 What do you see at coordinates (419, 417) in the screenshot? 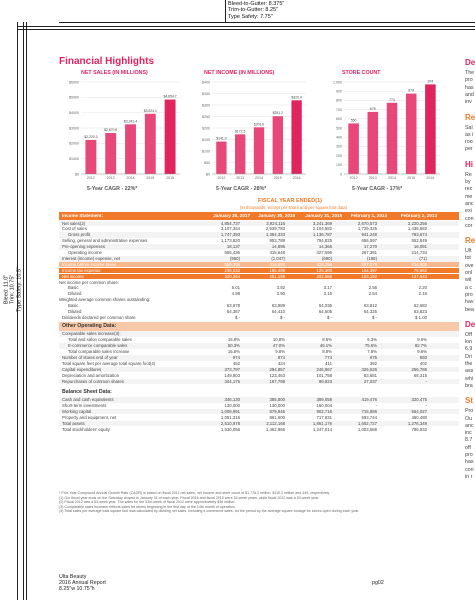
I see `row-value: 460,480` at bounding box center [419, 417].